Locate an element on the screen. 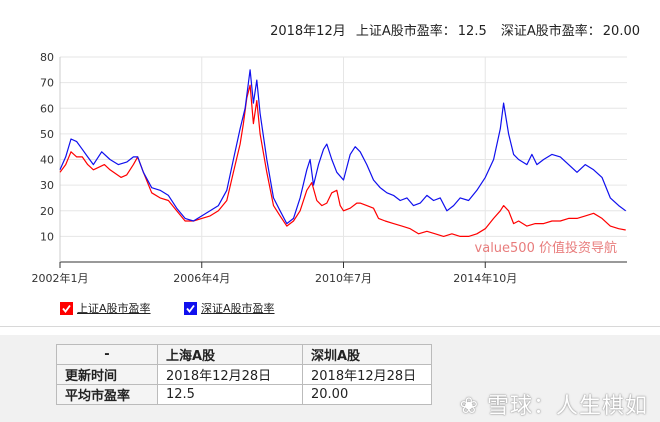 This screenshot has width=660, height=422. y-tick-label: 10 is located at coordinates (47, 236).